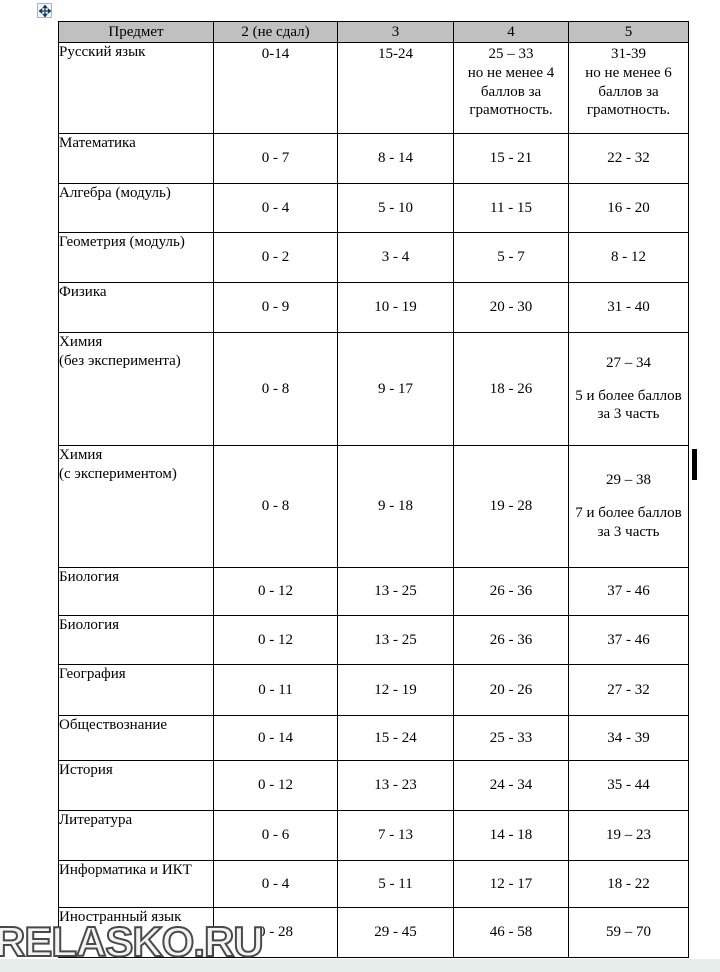 The width and height of the screenshot is (720, 972). I want to click on subject-cell: Математика, so click(136, 158).